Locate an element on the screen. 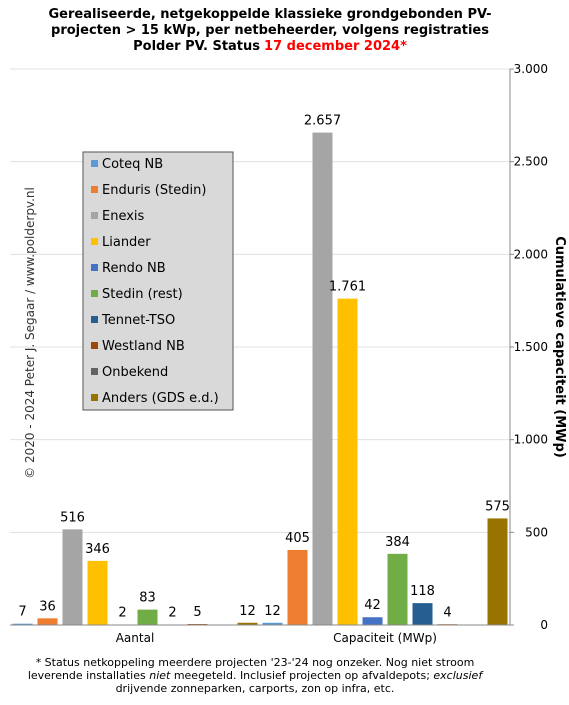 This screenshot has height=705, width=569. y-tick-label: 1.500 is located at coordinates (531, 347).